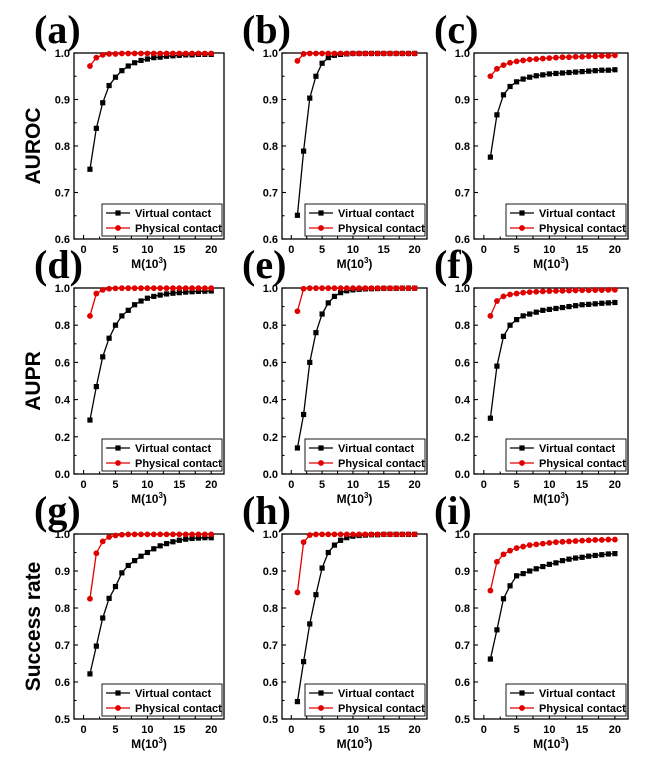  Describe the element at coordinates (462, 363) in the screenshot. I see `ytick-label-f-3: 0.6` at that location.